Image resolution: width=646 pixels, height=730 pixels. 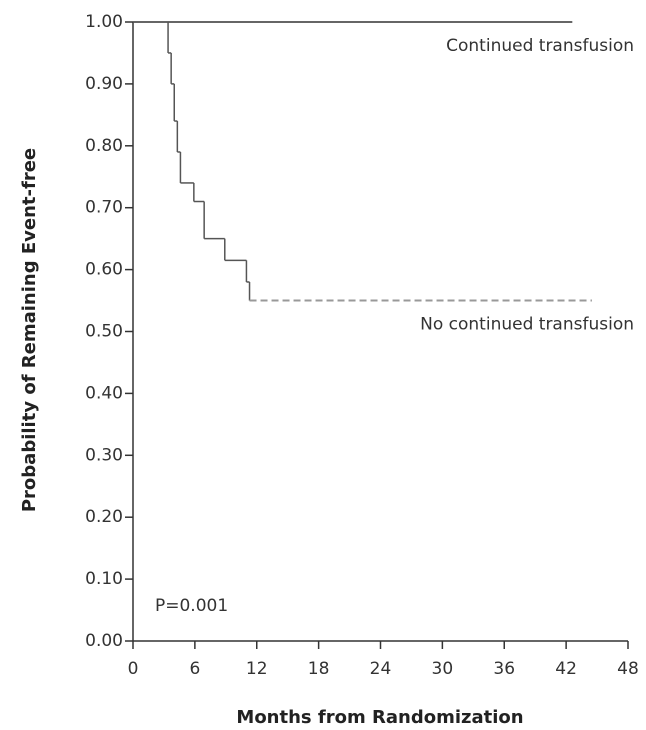 What do you see at coordinates (566, 669) in the screenshot?
I see `x-tick-label: 42` at bounding box center [566, 669].